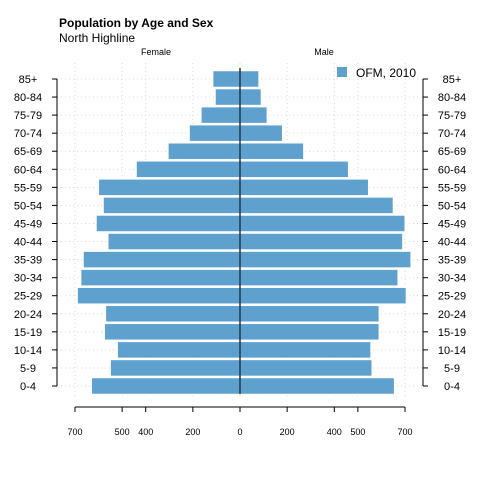  Describe the element at coordinates (28, 152) in the screenshot. I see `y-tick-label-left-65-69: 65-69` at that location.